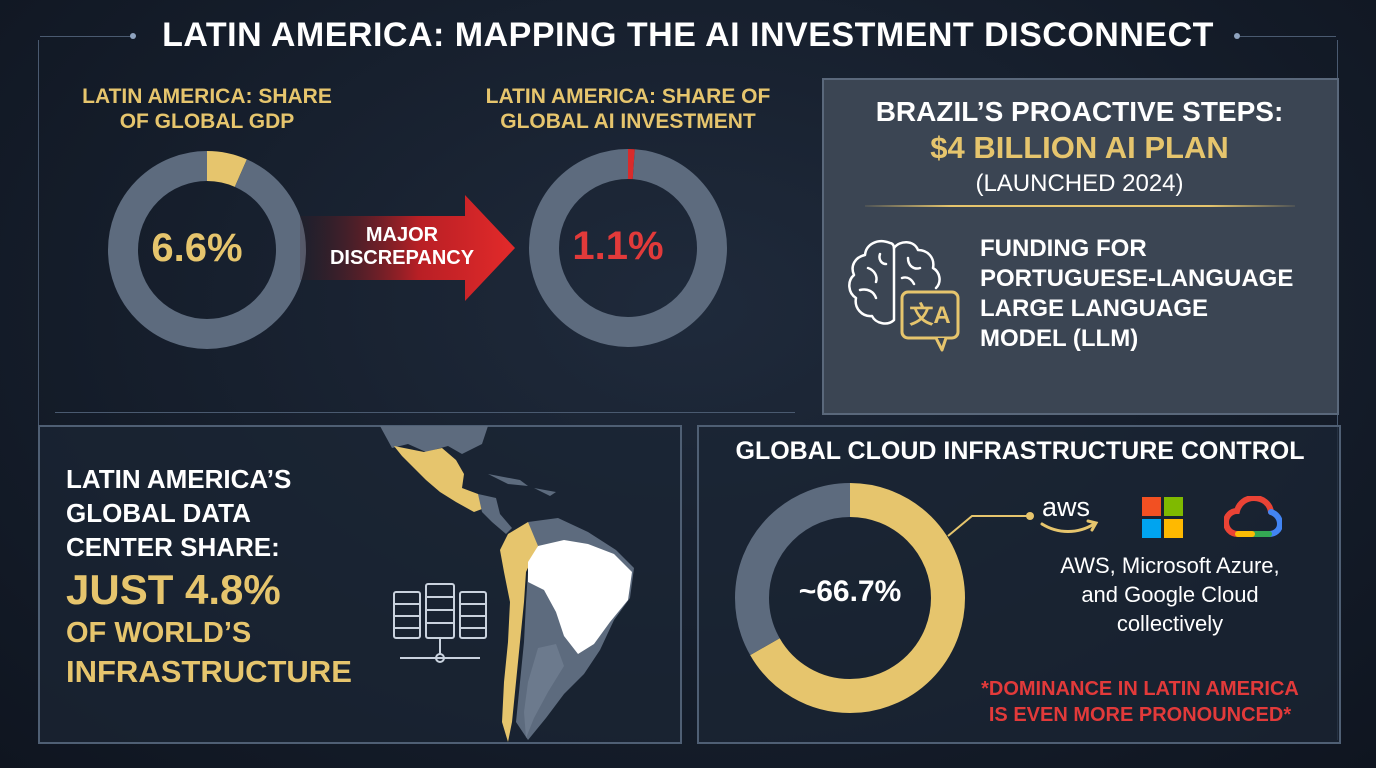 This screenshot has width=1376, height=768. I want to click on aws-logo-text: aws, so click(1066, 507).